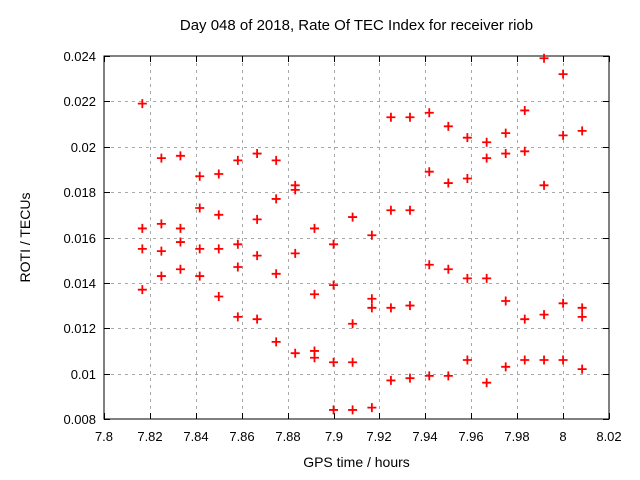 Image resolution: width=640 pixels, height=480 pixels. I want to click on x-tick-label: 7.96, so click(470, 436).